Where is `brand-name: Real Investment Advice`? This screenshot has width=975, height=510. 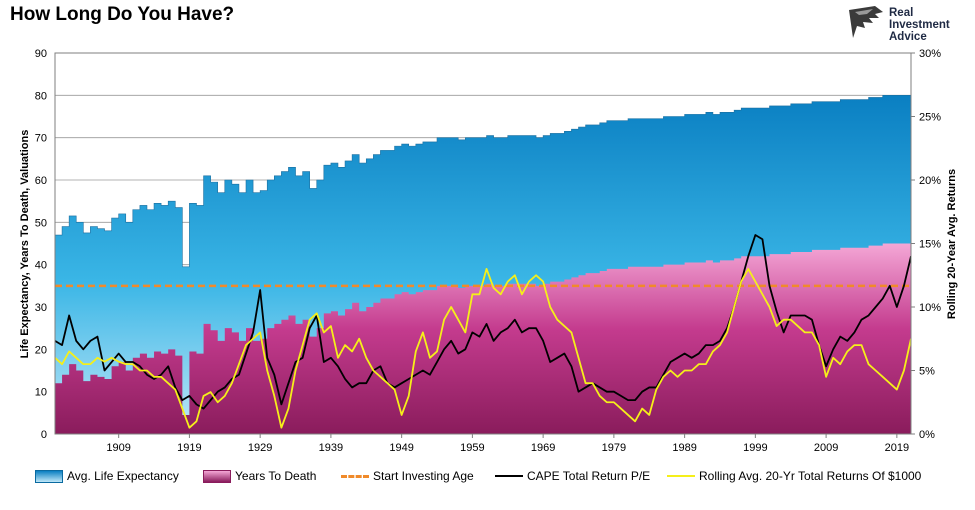 brand-name: Real Investment Advice is located at coordinates (919, 25).